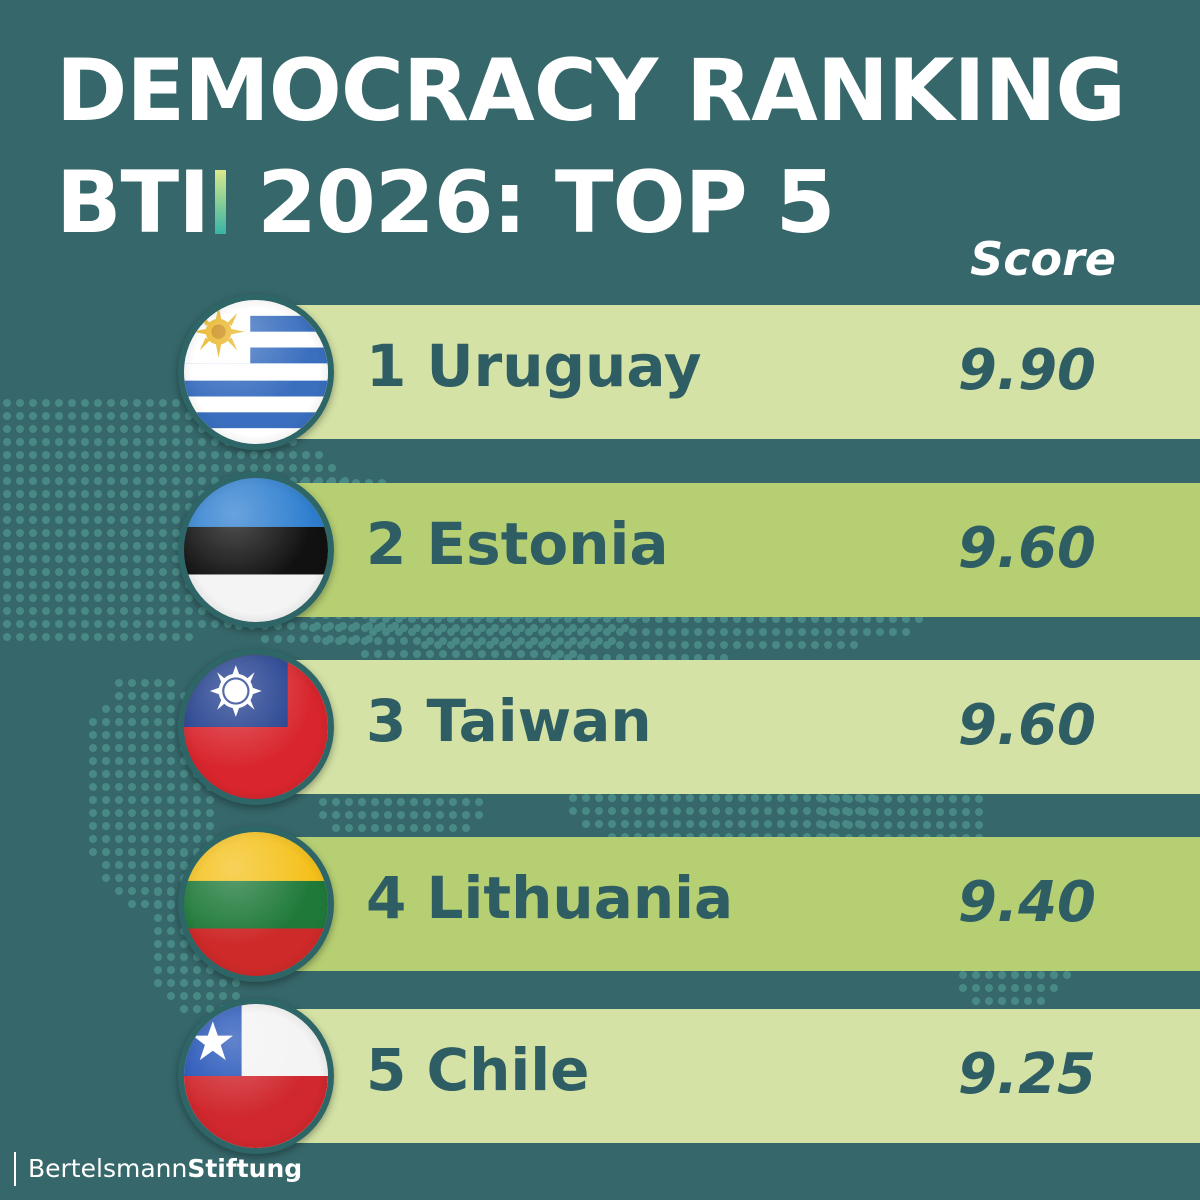  Describe the element at coordinates (550, 898) in the screenshot. I see `country-name: 4 Lithuania` at that location.